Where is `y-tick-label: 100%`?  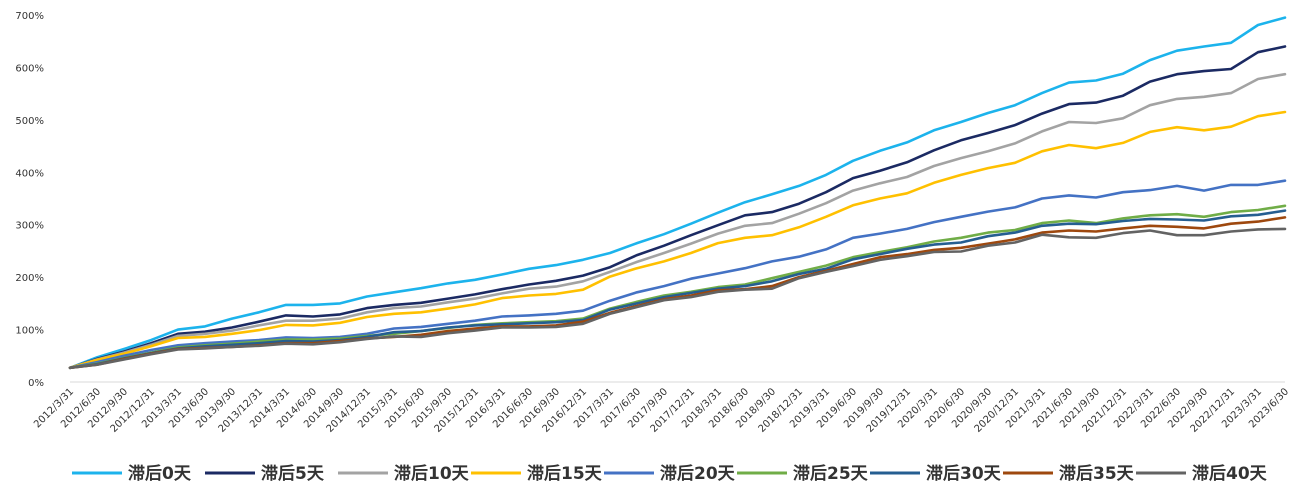 y-tick-label: 100% is located at coordinates (29, 331).